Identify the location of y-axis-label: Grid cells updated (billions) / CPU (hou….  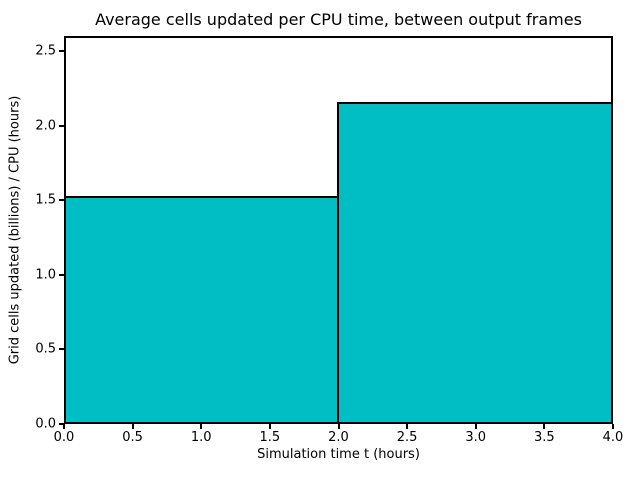
(15, 230).